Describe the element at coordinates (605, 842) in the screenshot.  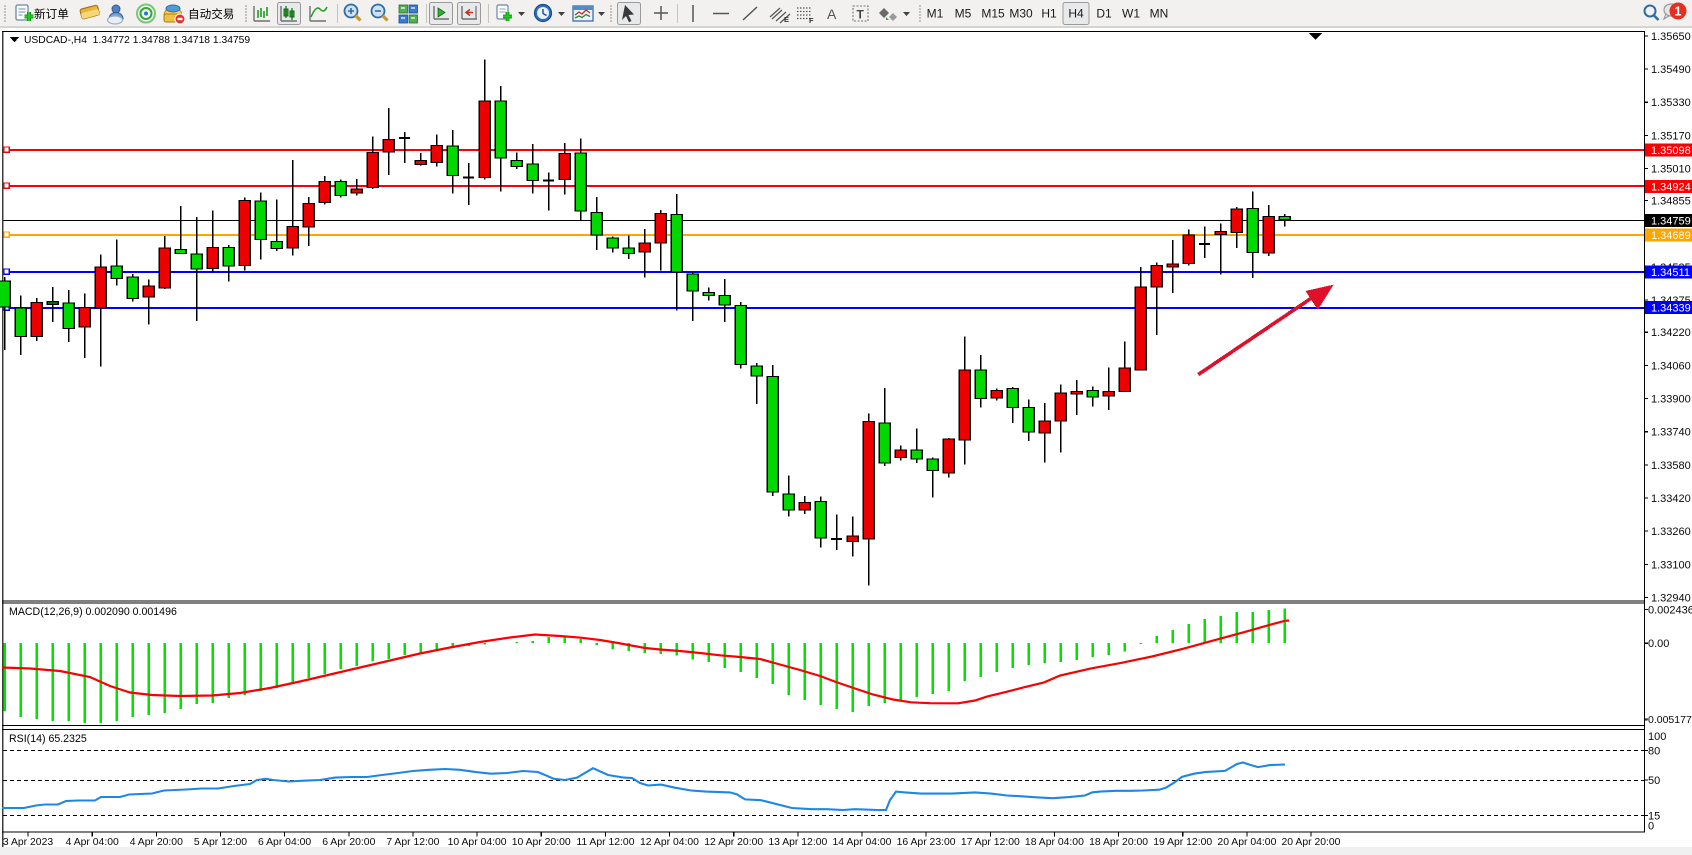
I see `svg-text: 11 Apr 12:00` at that location.